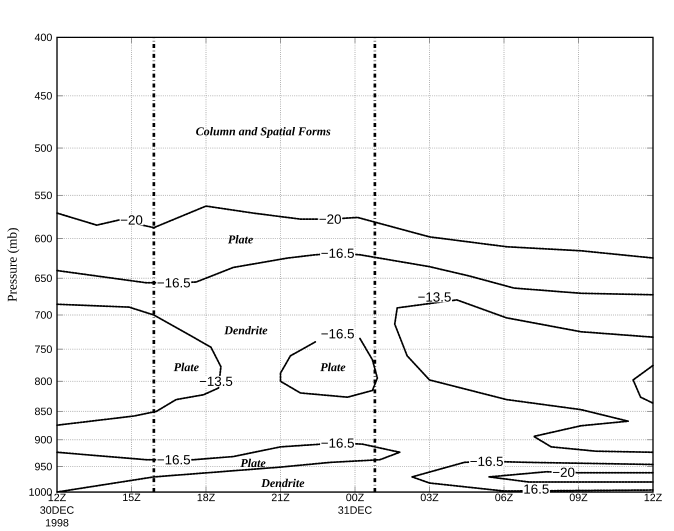  I want to click on y-tick-label: 550, so click(43, 196).